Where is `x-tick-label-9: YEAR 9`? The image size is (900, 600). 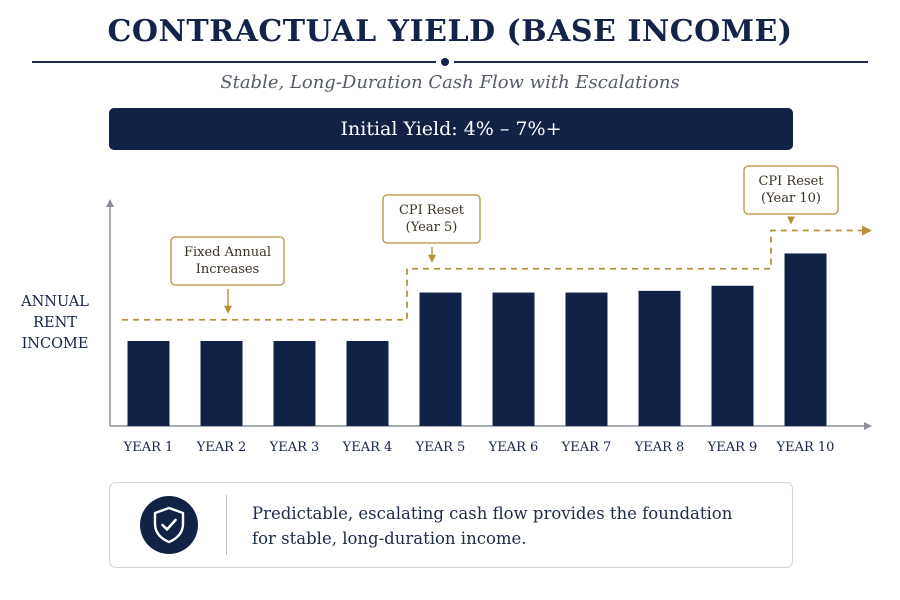
x-tick-label-9: YEAR 9 is located at coordinates (732, 447).